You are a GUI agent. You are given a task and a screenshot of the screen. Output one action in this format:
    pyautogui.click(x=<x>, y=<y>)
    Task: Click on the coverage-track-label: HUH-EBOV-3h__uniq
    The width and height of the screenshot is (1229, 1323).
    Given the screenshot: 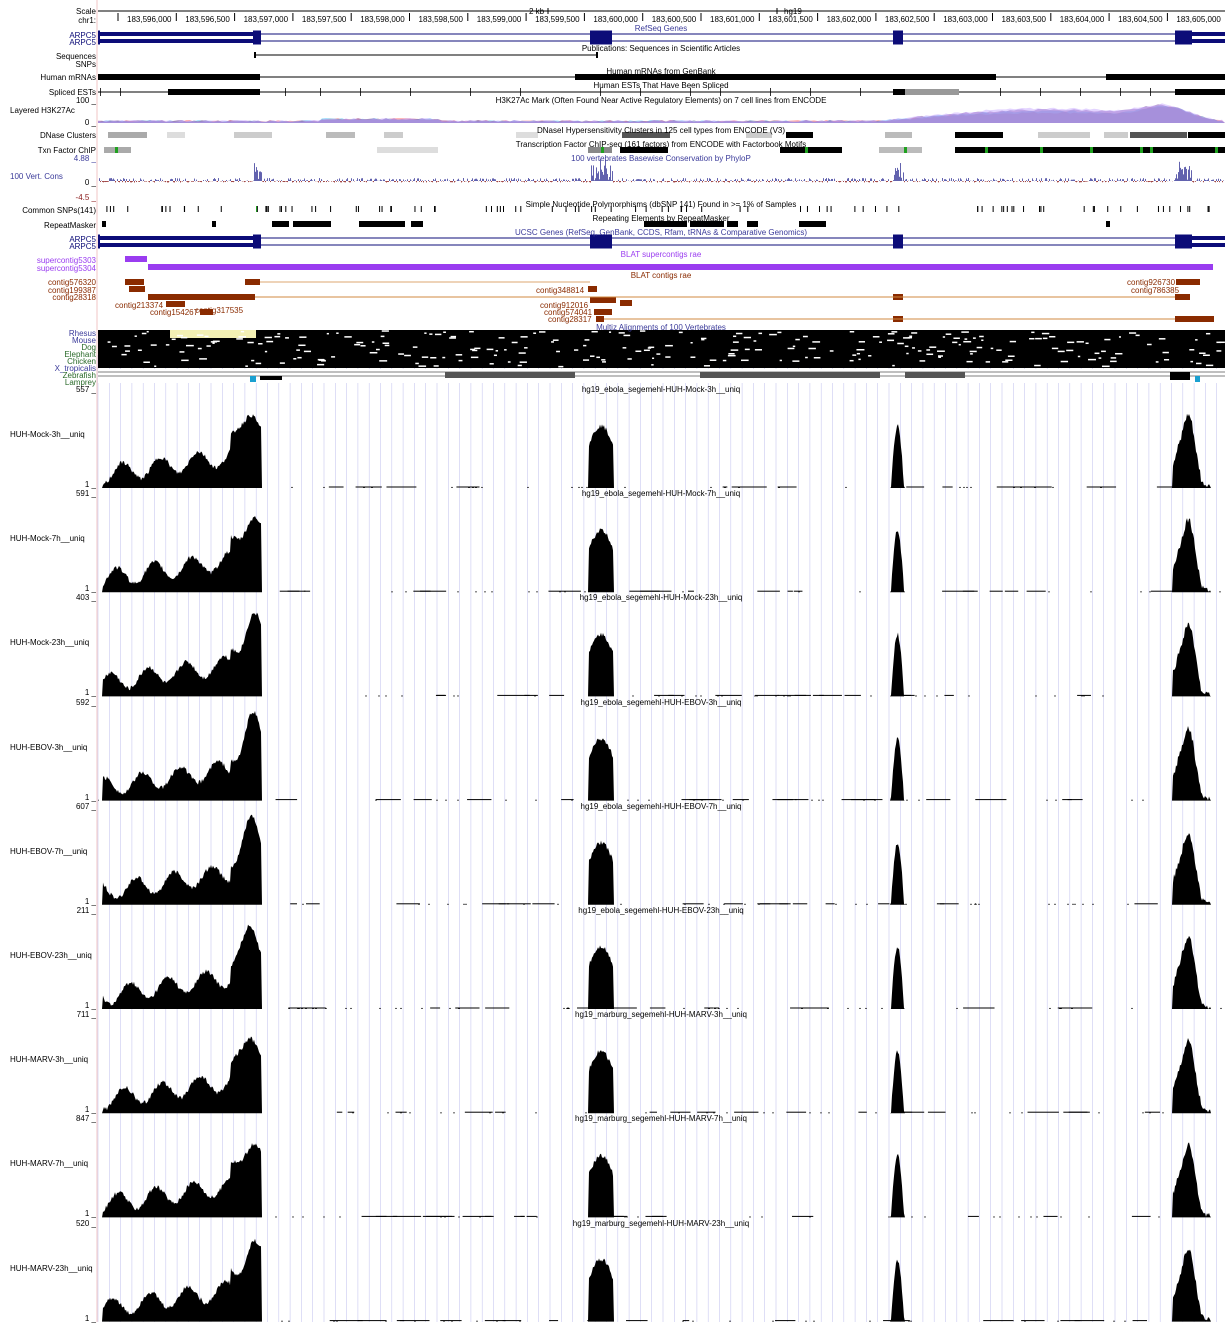 What is the action you would take?
    pyautogui.click(x=48, y=747)
    